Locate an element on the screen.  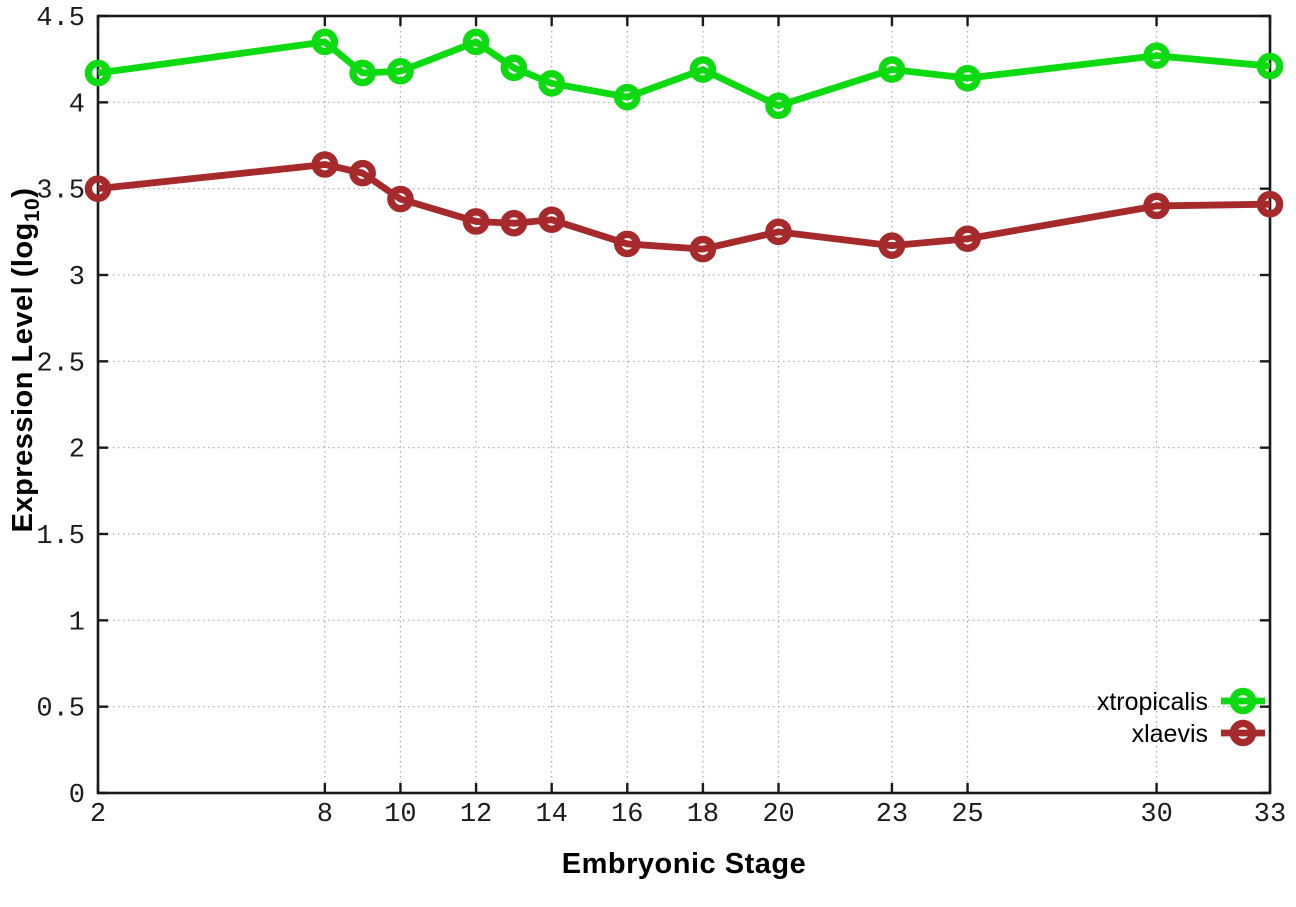
x-tick-label: 12 is located at coordinates (476, 815).